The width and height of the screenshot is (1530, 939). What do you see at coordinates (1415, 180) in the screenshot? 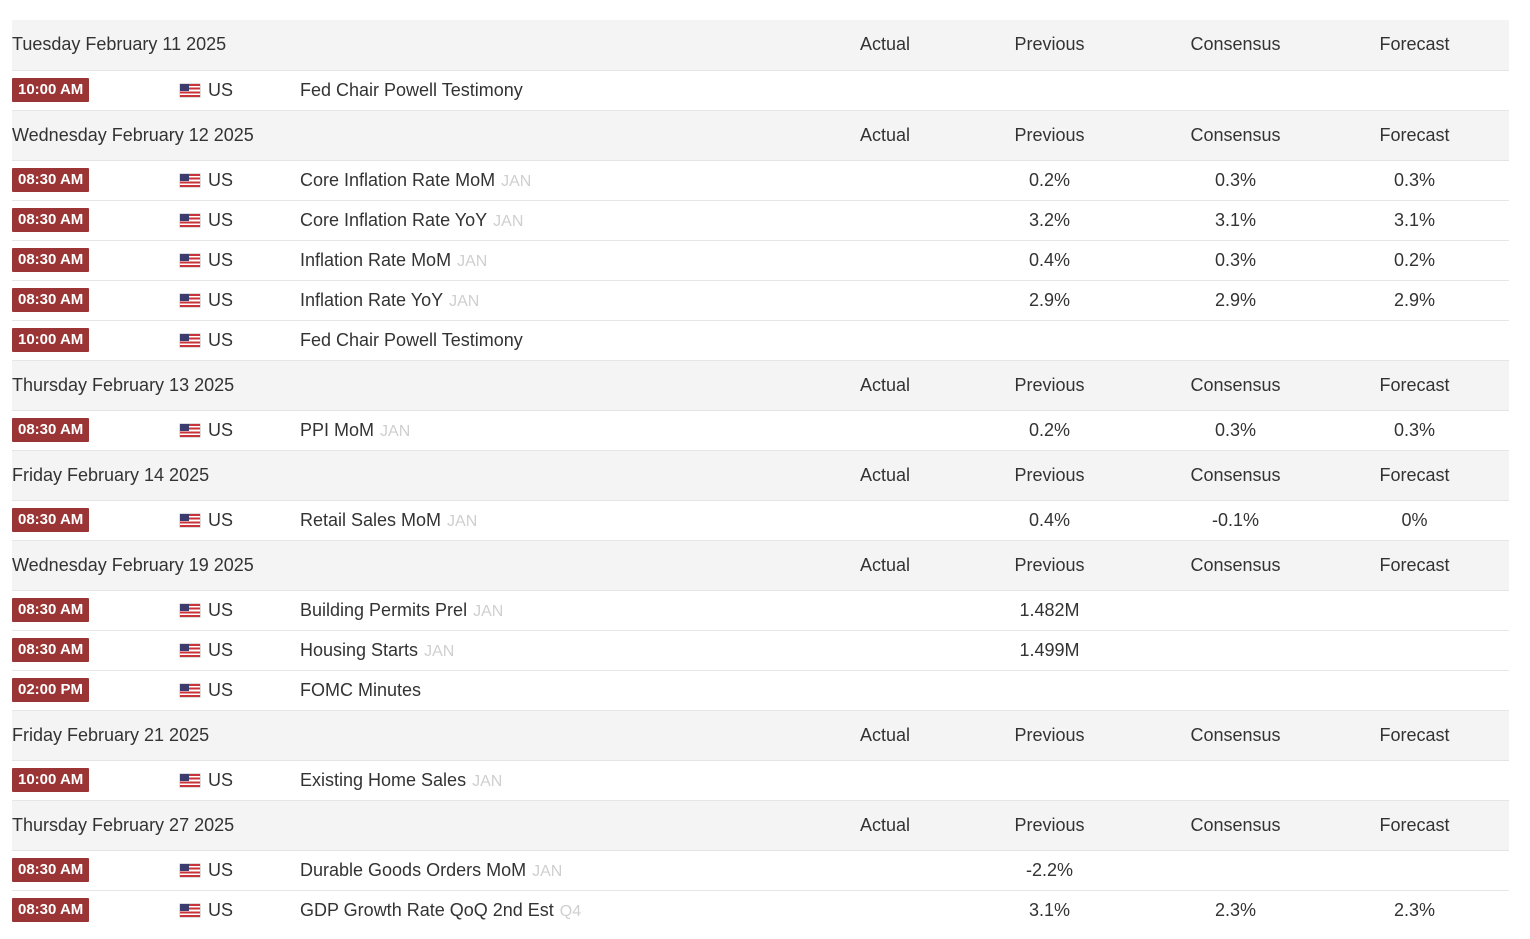
I see `forecast-value: 0.3%` at bounding box center [1415, 180].